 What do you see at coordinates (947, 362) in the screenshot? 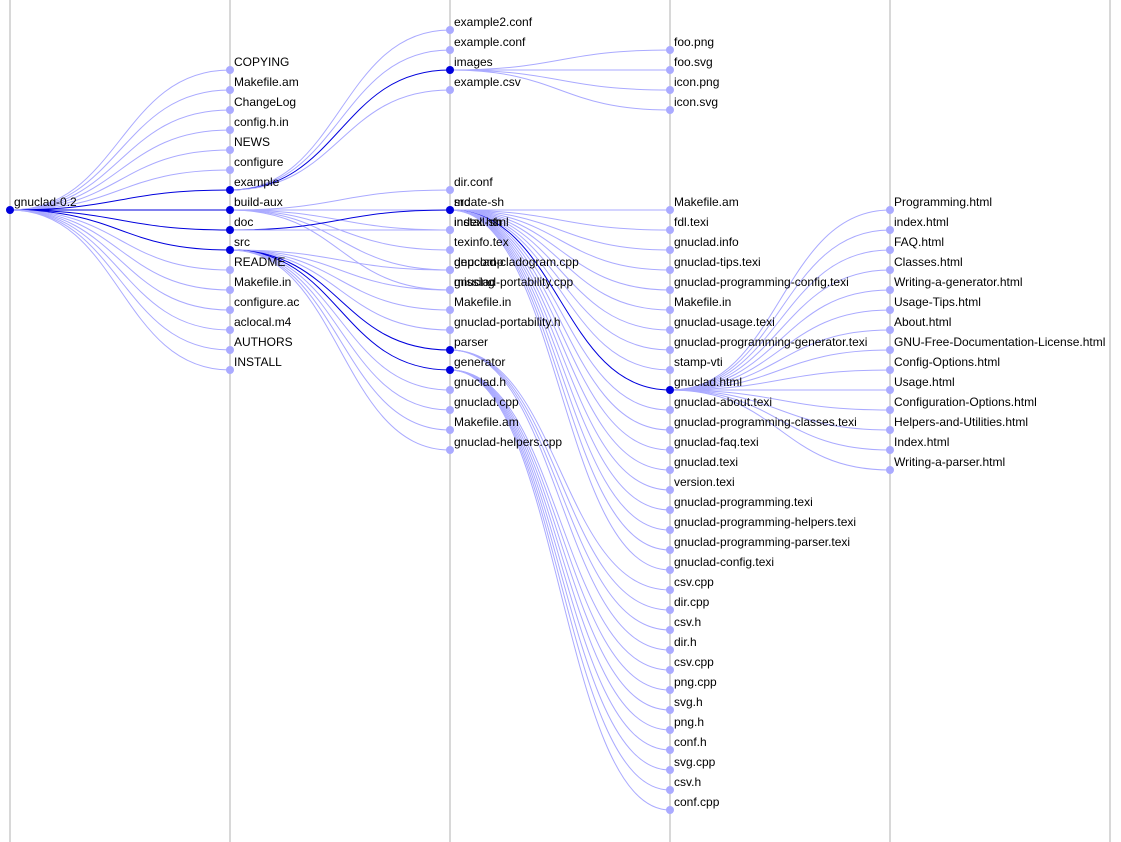
I see `node-label: Config-Options.html` at bounding box center [947, 362].